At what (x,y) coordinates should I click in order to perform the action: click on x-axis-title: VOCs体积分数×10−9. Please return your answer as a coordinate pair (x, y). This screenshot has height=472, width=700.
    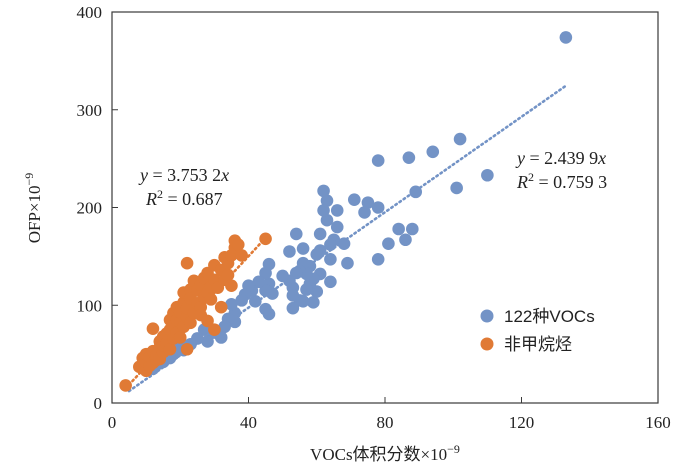
    Looking at the image, I should click on (385, 453).